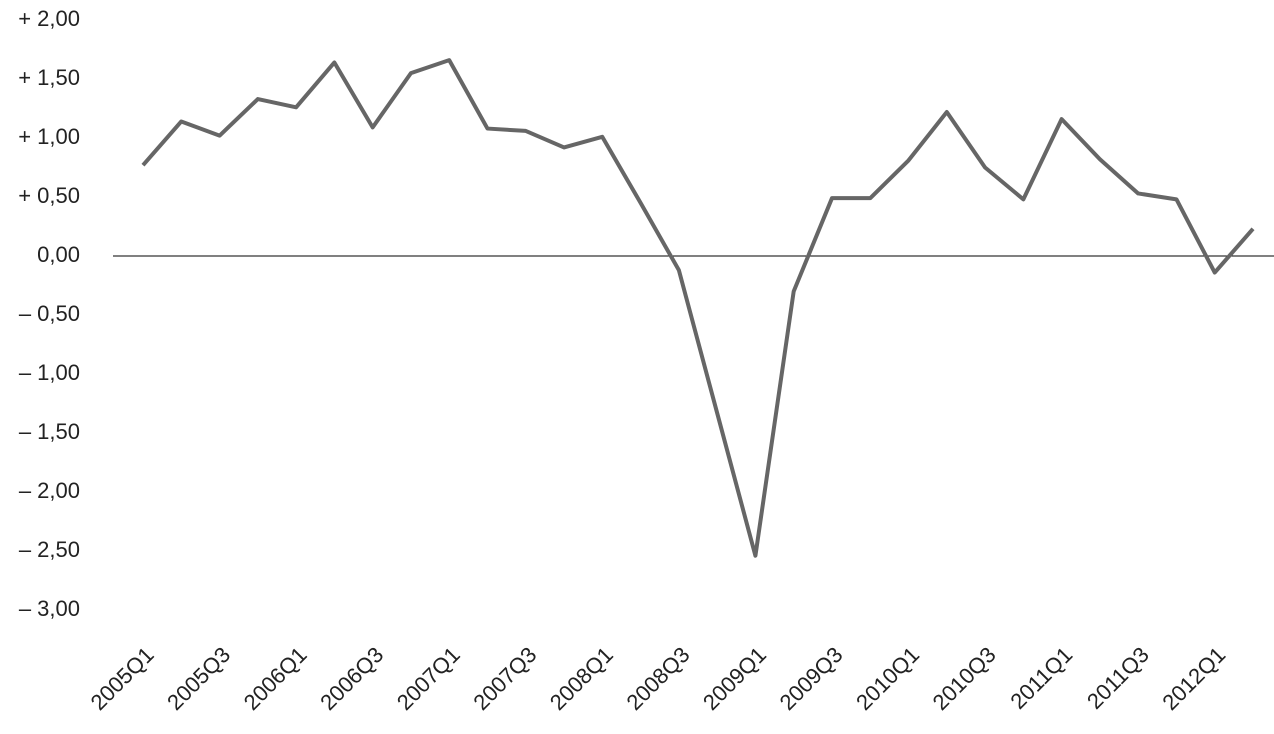 This screenshot has height=734, width=1274. I want to click on x-tick-label: 2006Q1, so click(275, 678).